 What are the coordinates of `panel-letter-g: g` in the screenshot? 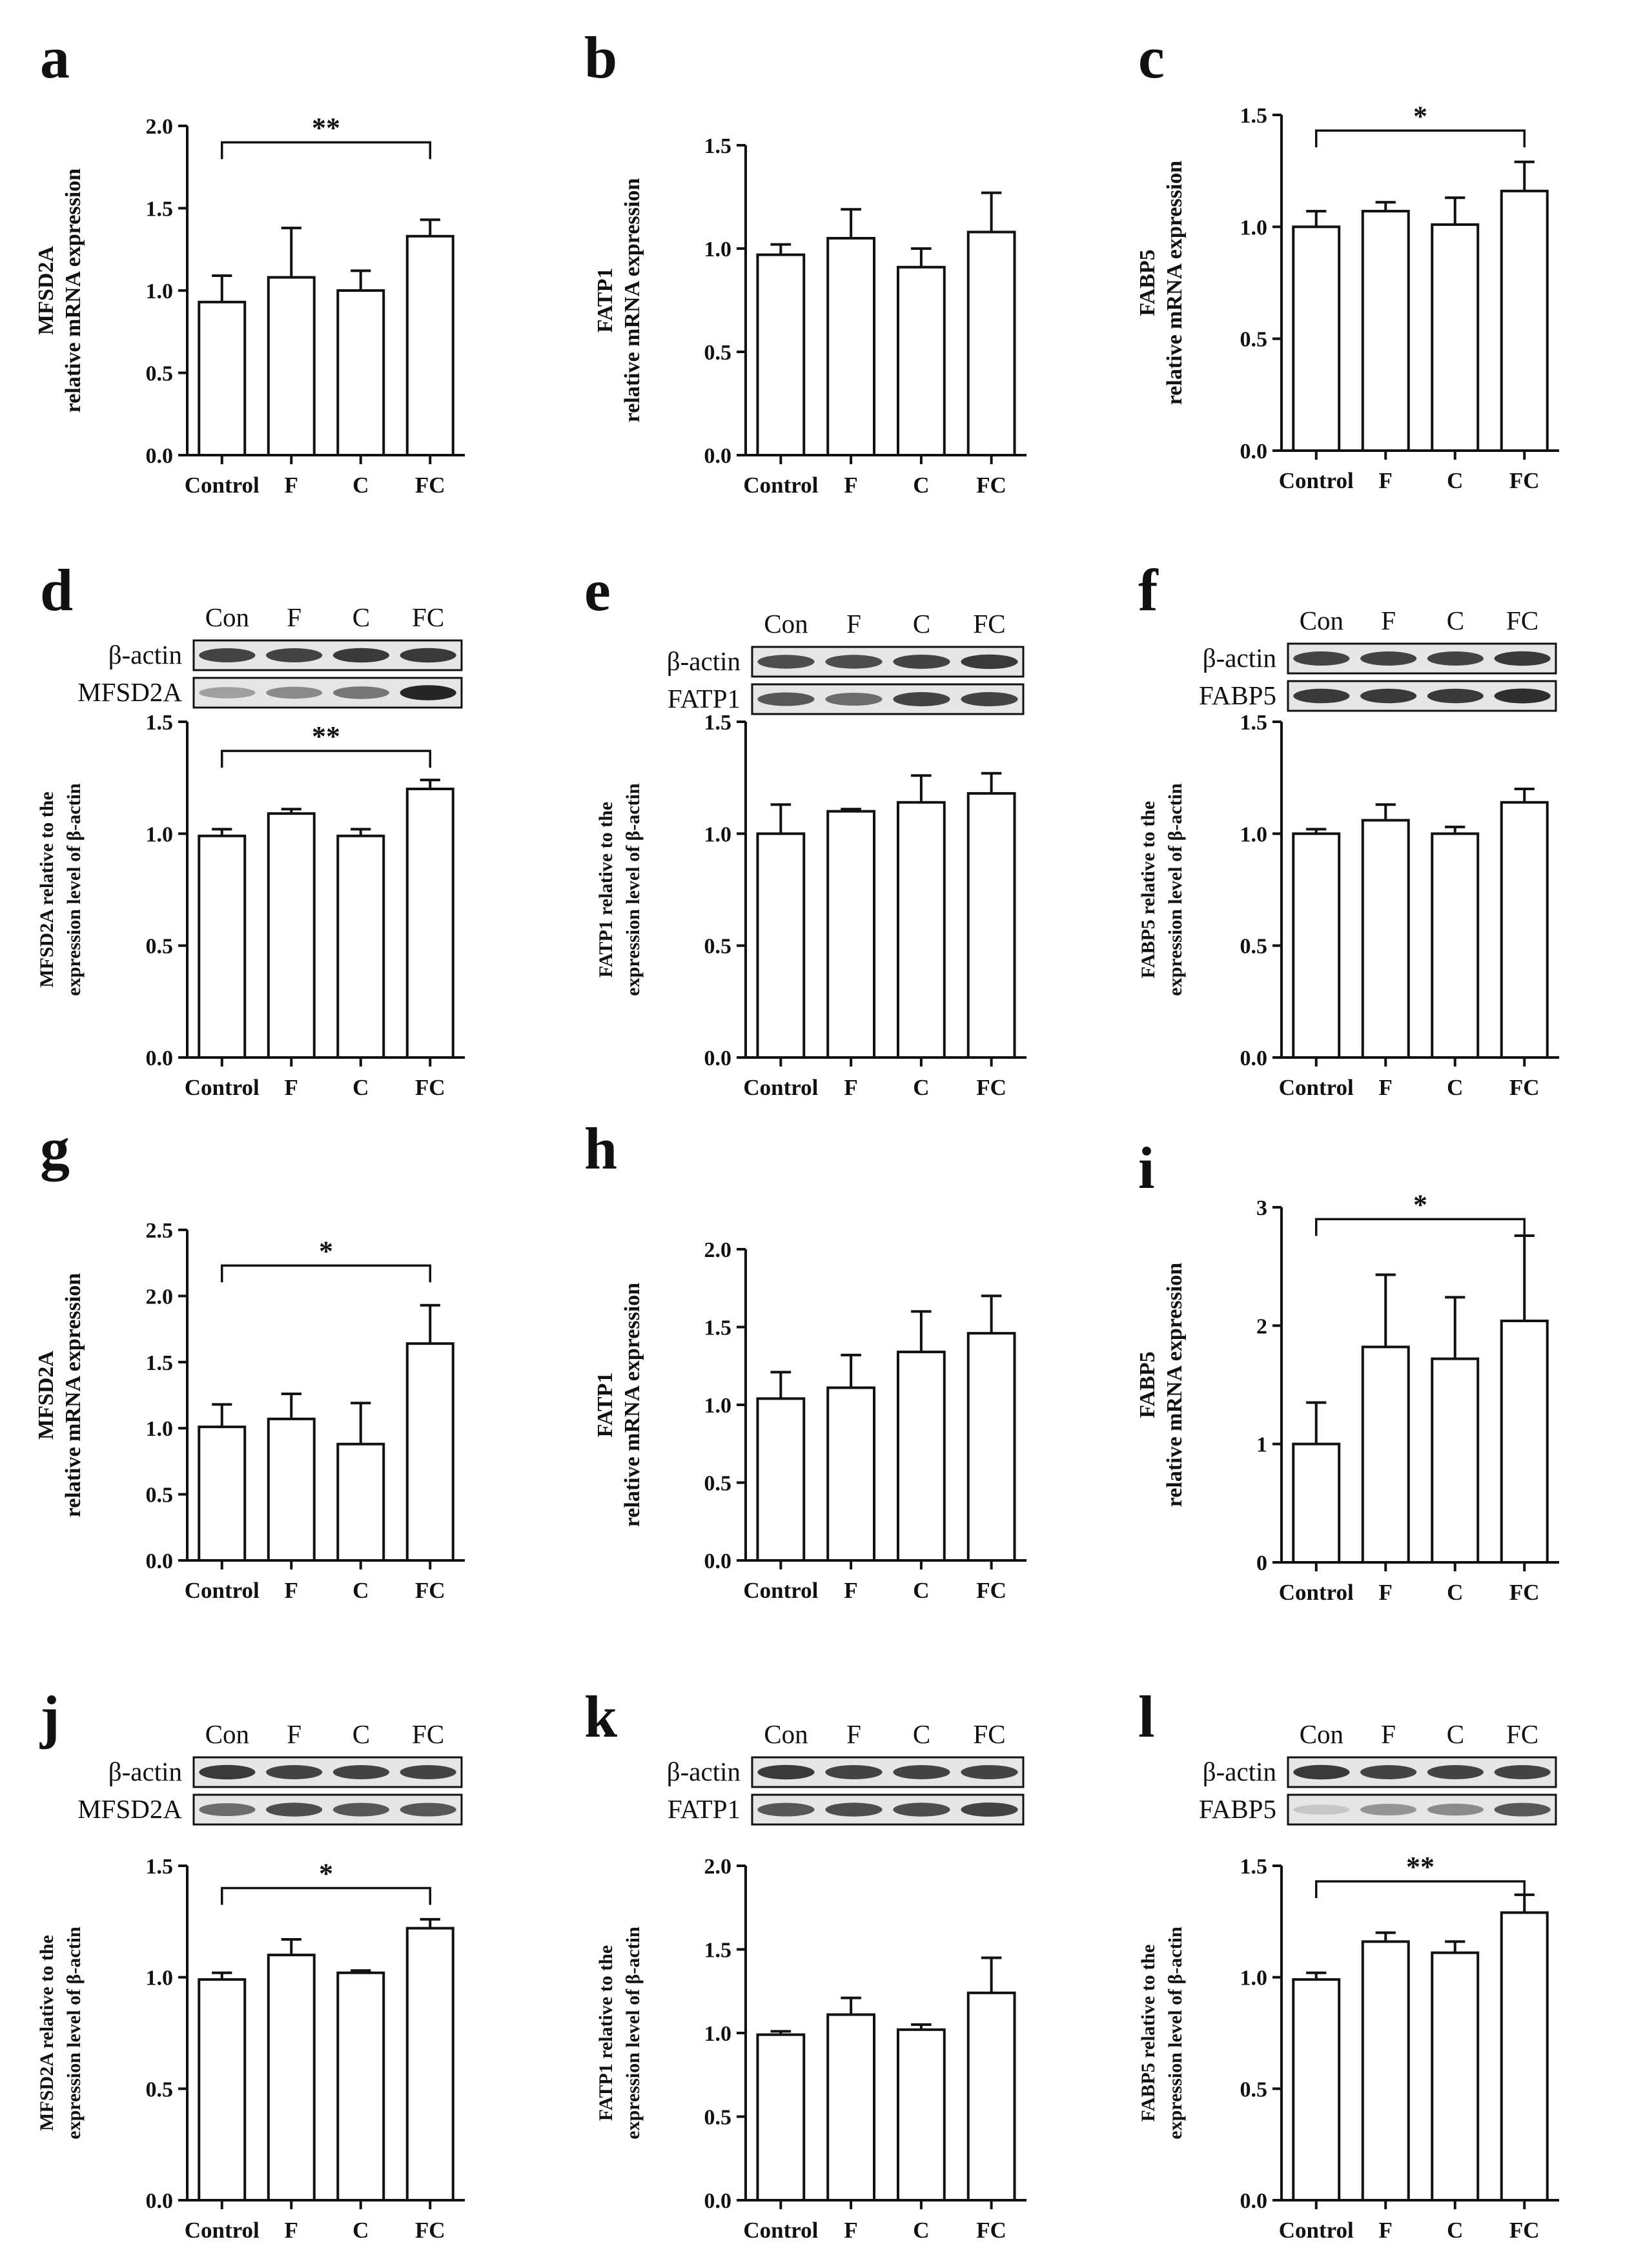 It's located at (55, 1148).